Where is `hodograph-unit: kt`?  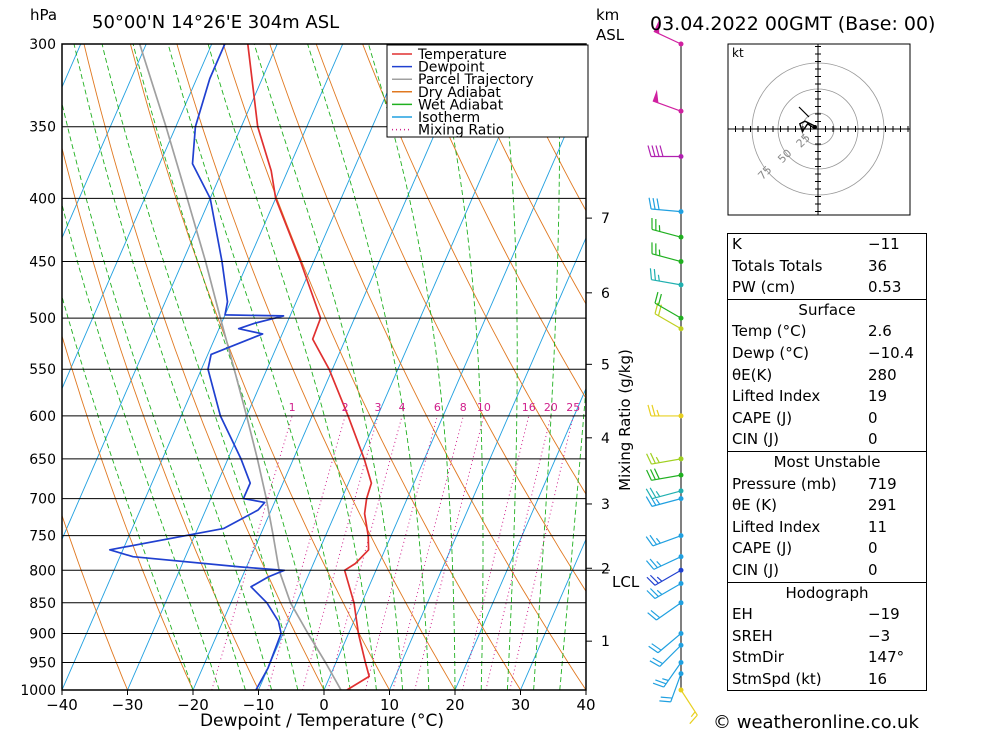 hodograph-unit: kt is located at coordinates (738, 53).